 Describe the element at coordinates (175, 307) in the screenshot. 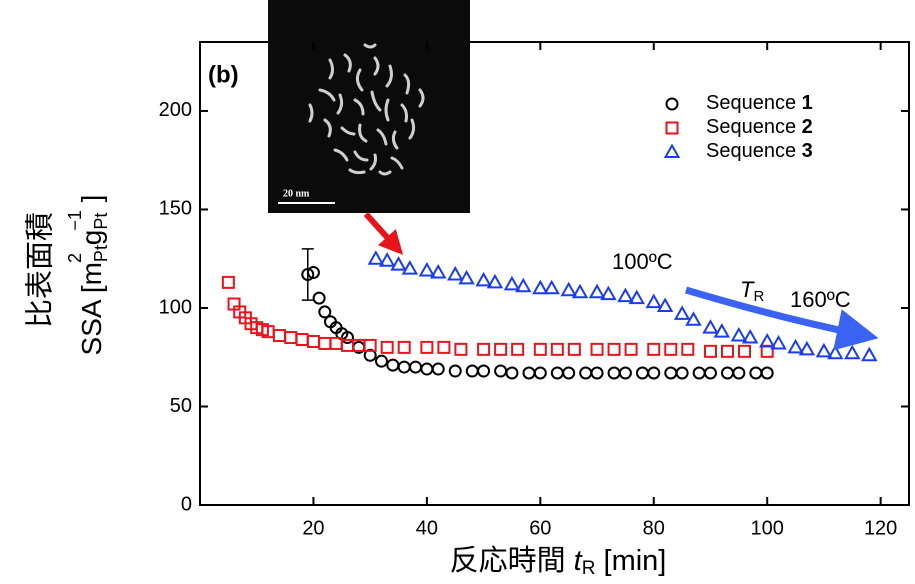

I see `y-tick-label: 100` at that location.